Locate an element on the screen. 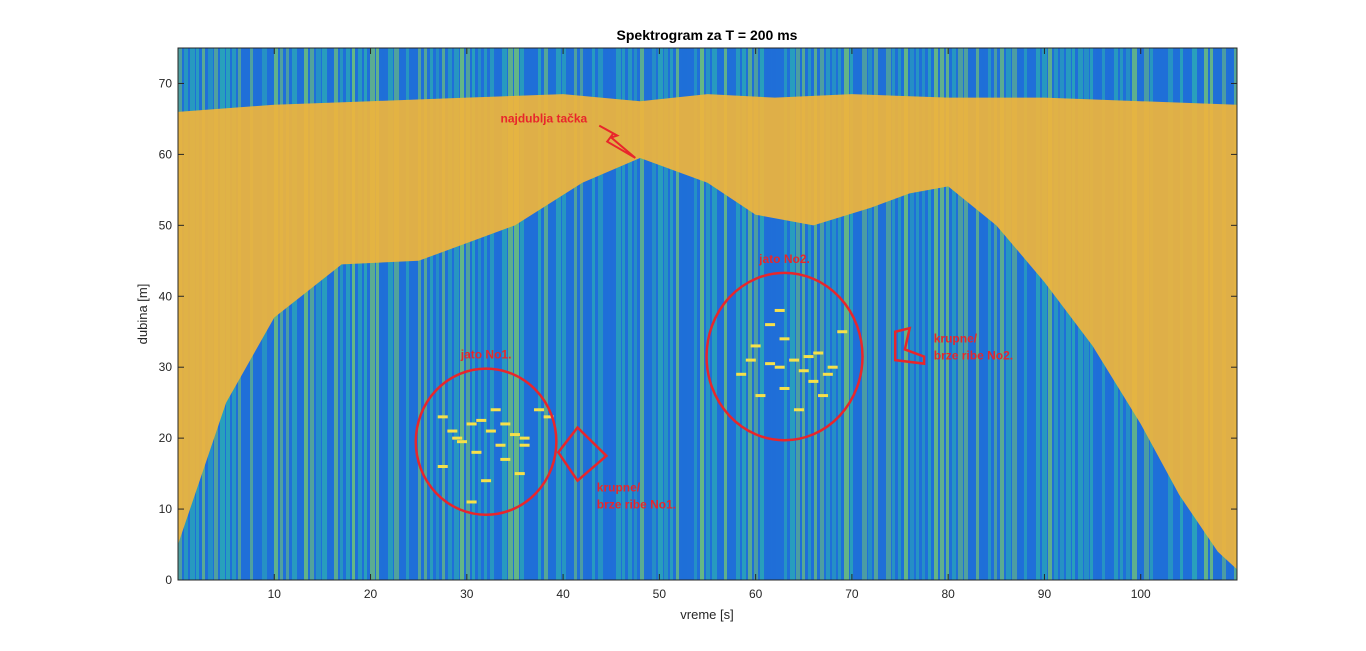 The width and height of the screenshot is (1366, 651). chart-title: Spektrogram za T = 200 ms is located at coordinates (707, 35).